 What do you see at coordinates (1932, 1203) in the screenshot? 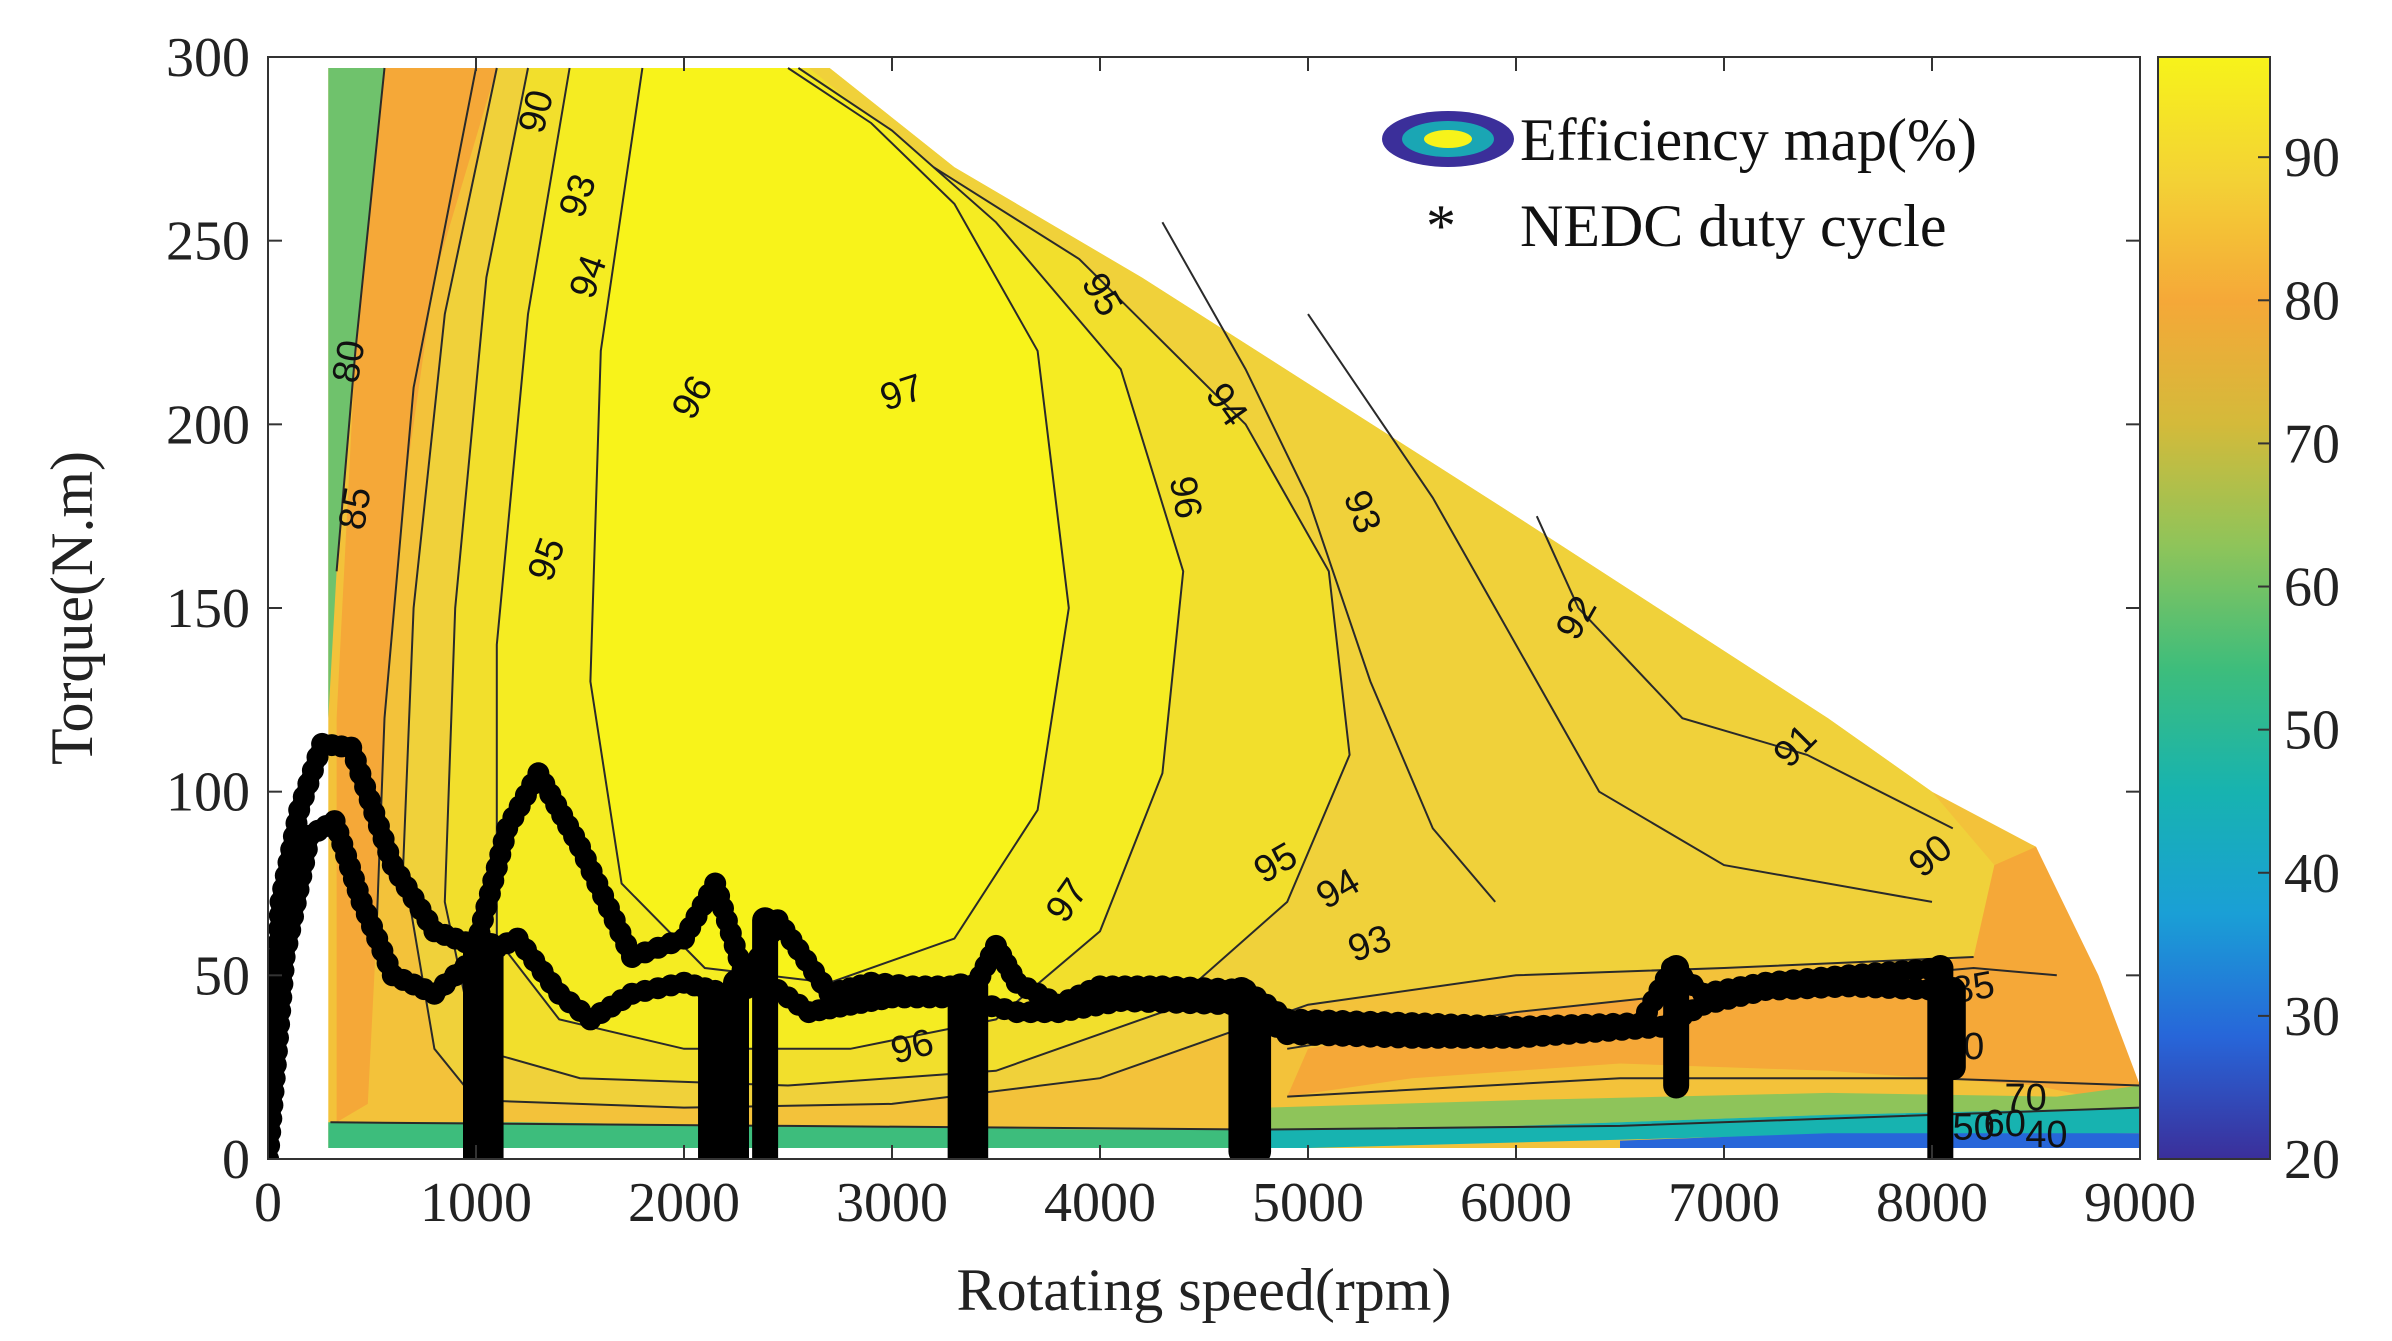
I see `x-tick-label: 8000` at bounding box center [1932, 1203].